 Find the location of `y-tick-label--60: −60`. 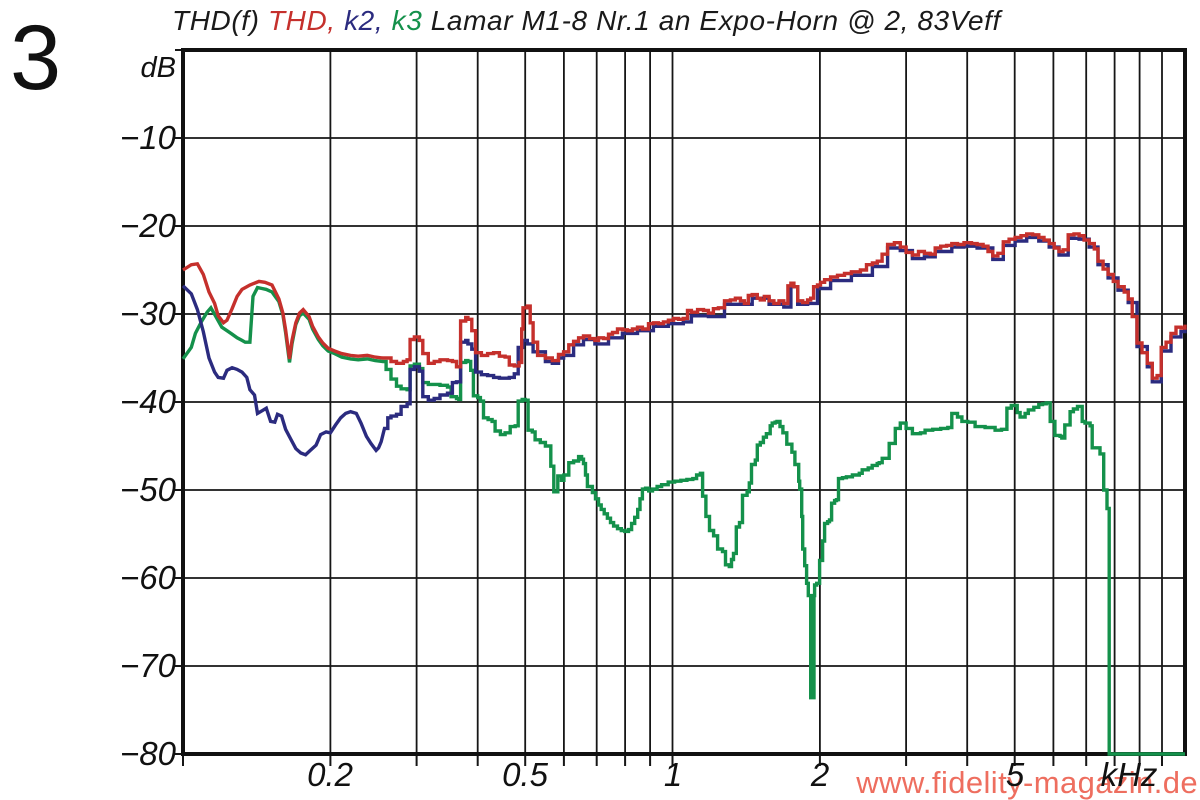

y-tick-label--60: −60 is located at coordinates (148, 577).